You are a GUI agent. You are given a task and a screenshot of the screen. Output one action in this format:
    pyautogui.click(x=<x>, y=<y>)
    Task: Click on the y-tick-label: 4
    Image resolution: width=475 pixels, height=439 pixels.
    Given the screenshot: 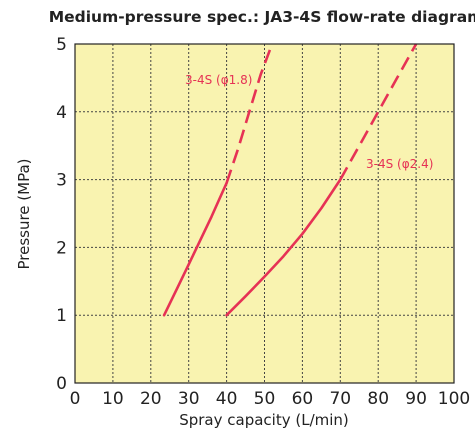 What is the action you would take?
    pyautogui.click(x=61, y=113)
    